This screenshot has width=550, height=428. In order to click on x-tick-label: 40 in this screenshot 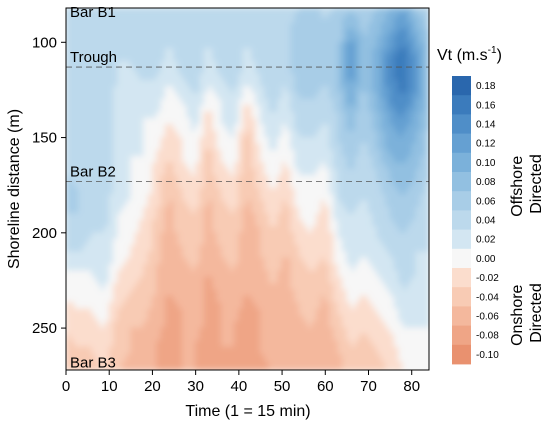, I will do `click(239, 386)`.